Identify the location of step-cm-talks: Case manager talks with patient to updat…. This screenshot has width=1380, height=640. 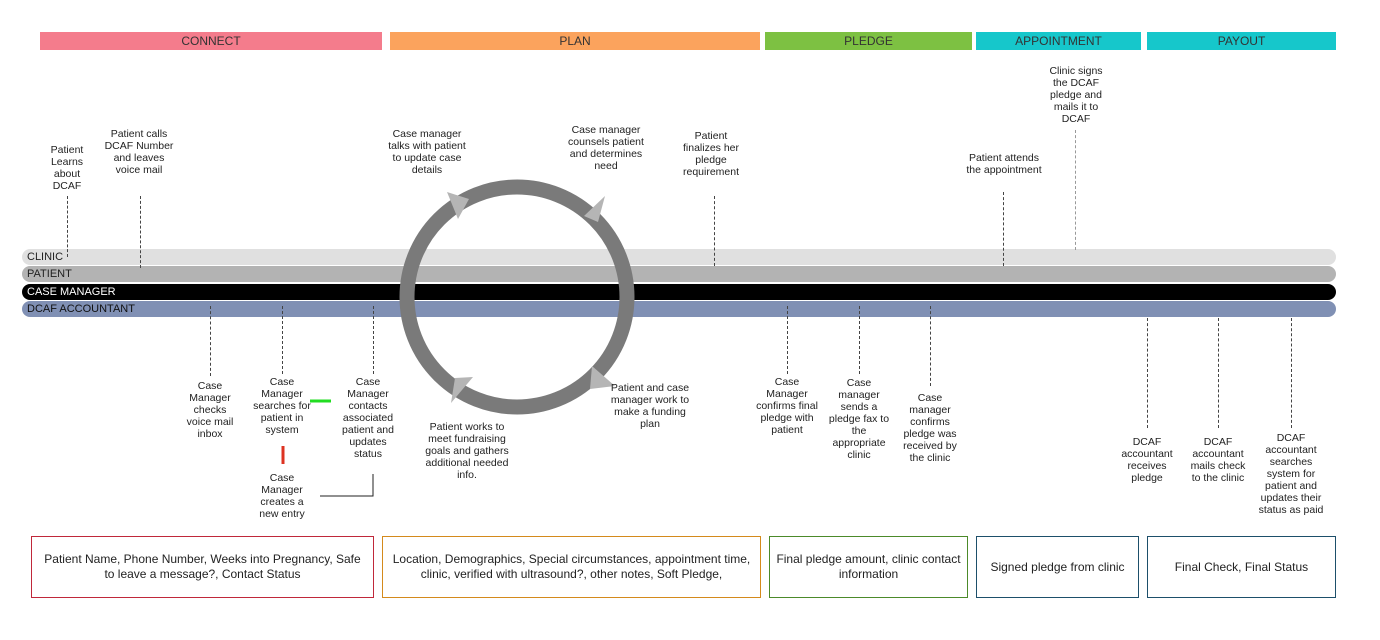
(427, 152).